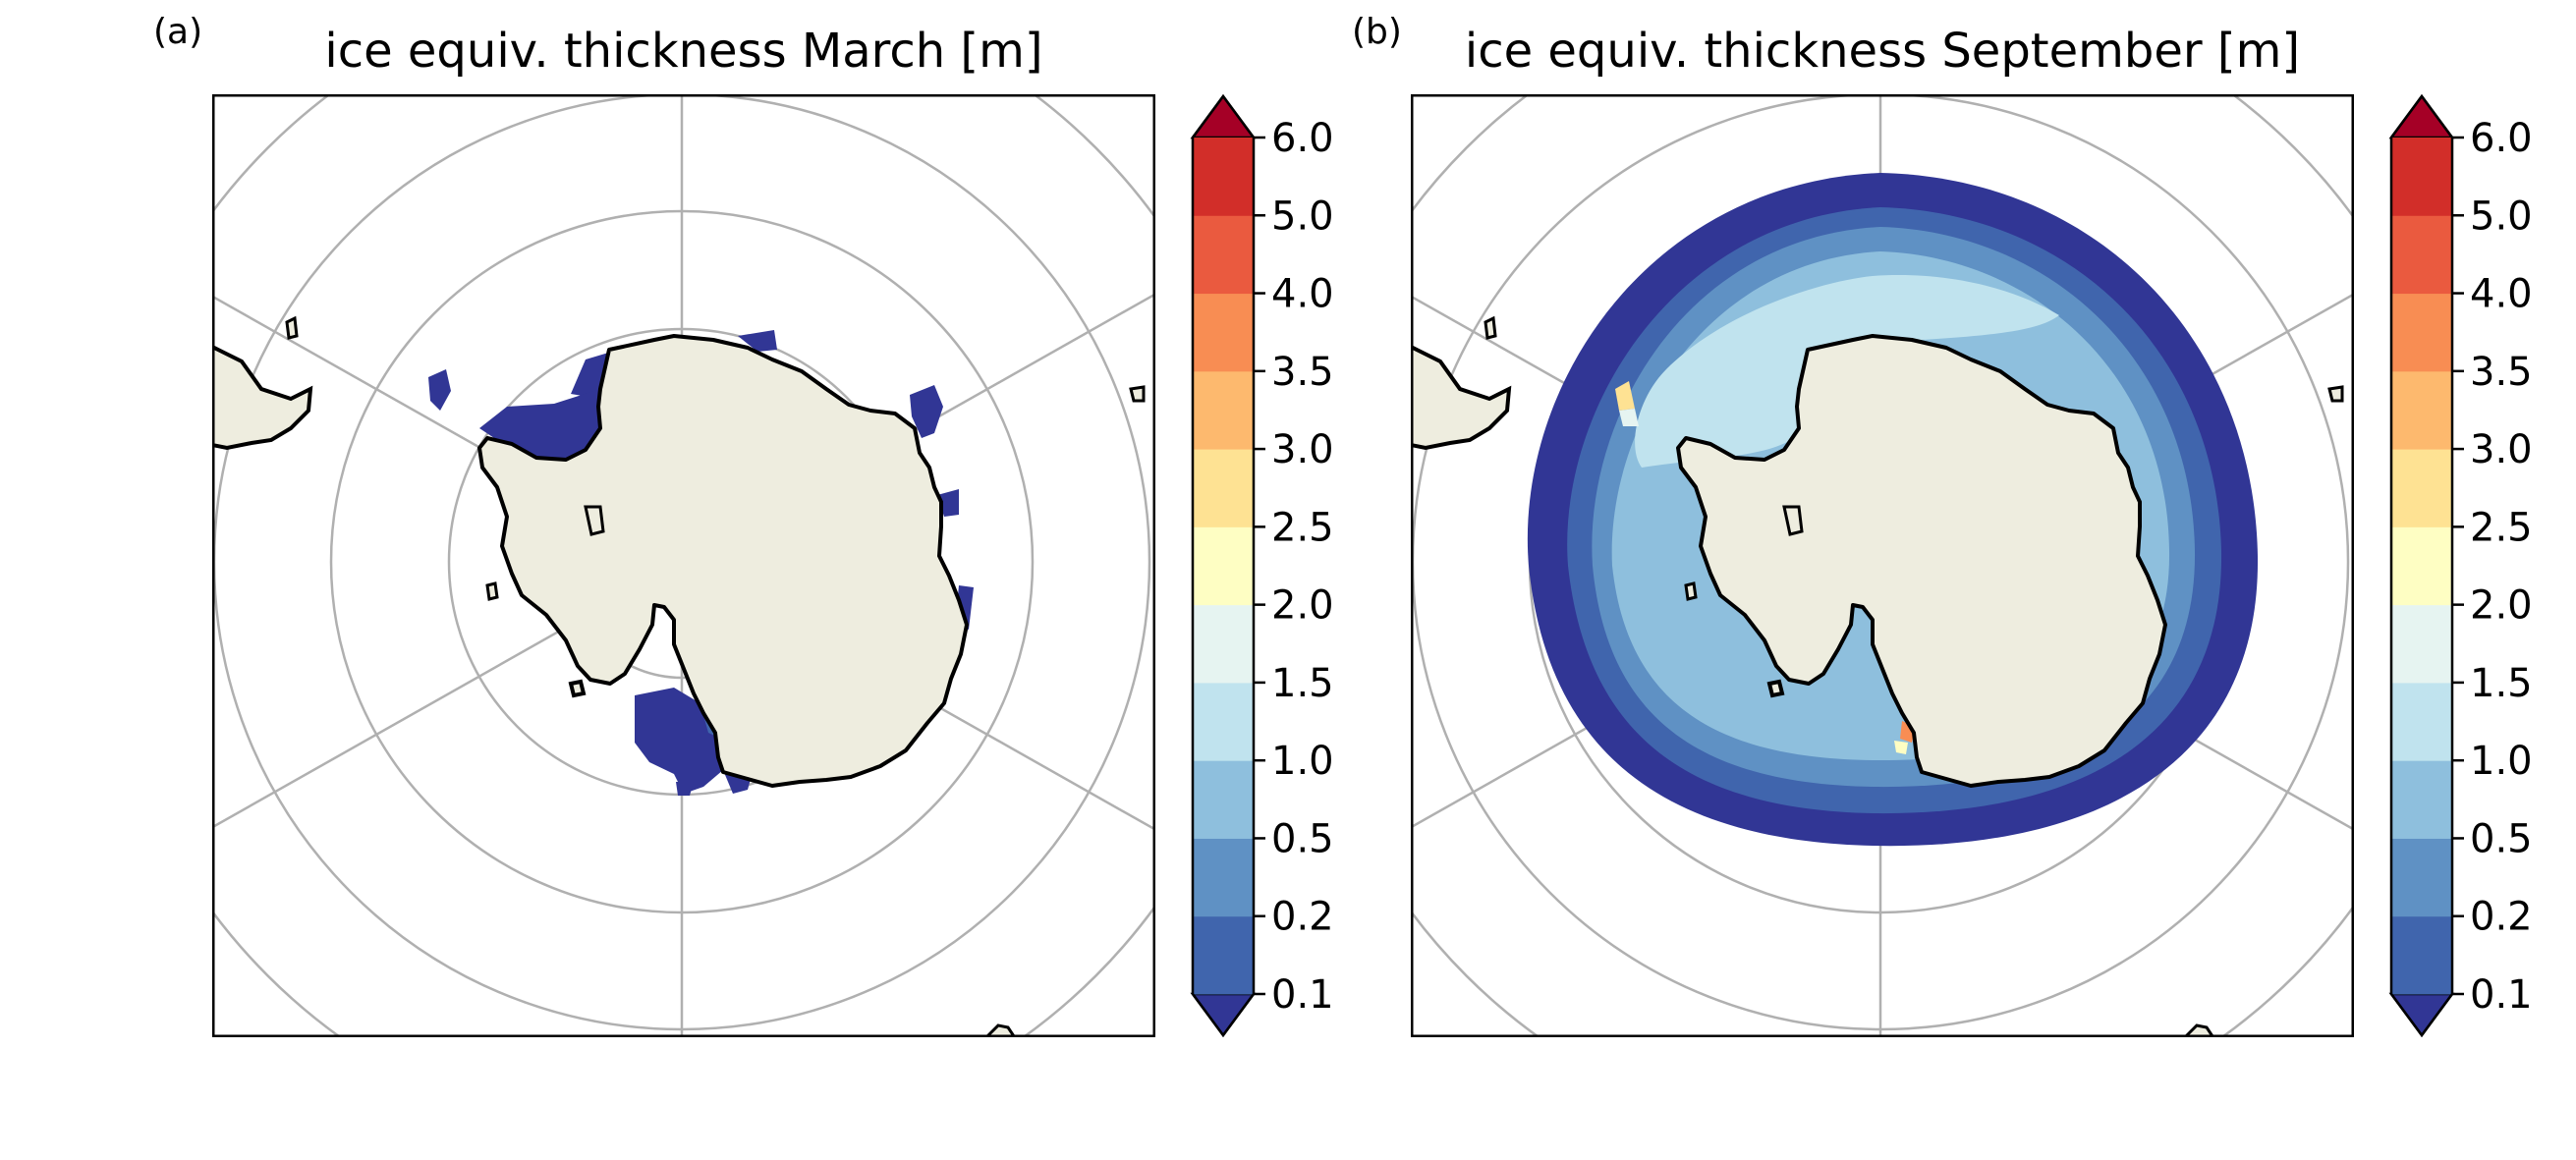 This screenshot has width=2576, height=1160. I want to click on sea-ice-march, so click(701, 563).